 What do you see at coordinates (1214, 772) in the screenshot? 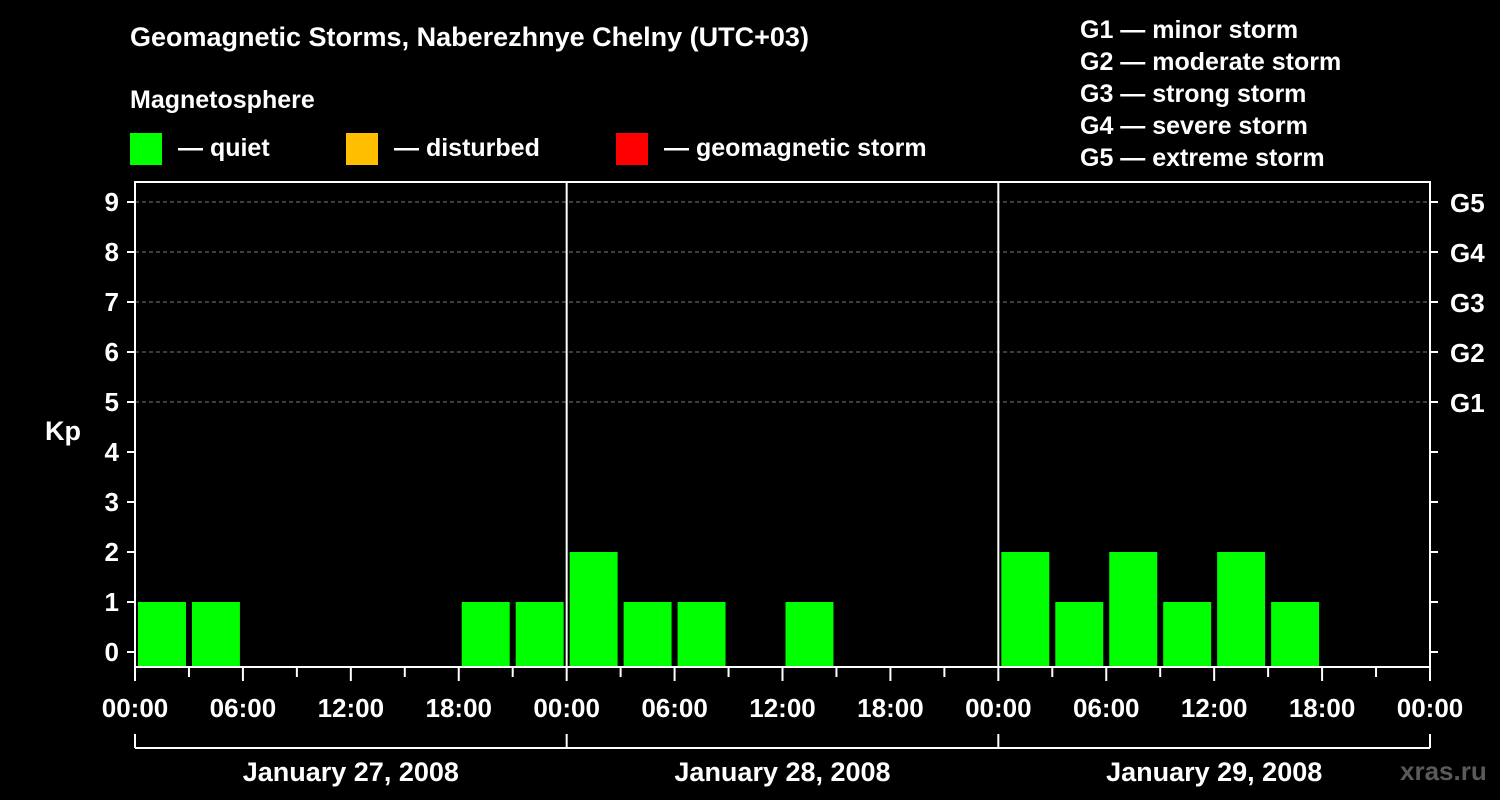
I see `day-label: January 29, 2008` at bounding box center [1214, 772].